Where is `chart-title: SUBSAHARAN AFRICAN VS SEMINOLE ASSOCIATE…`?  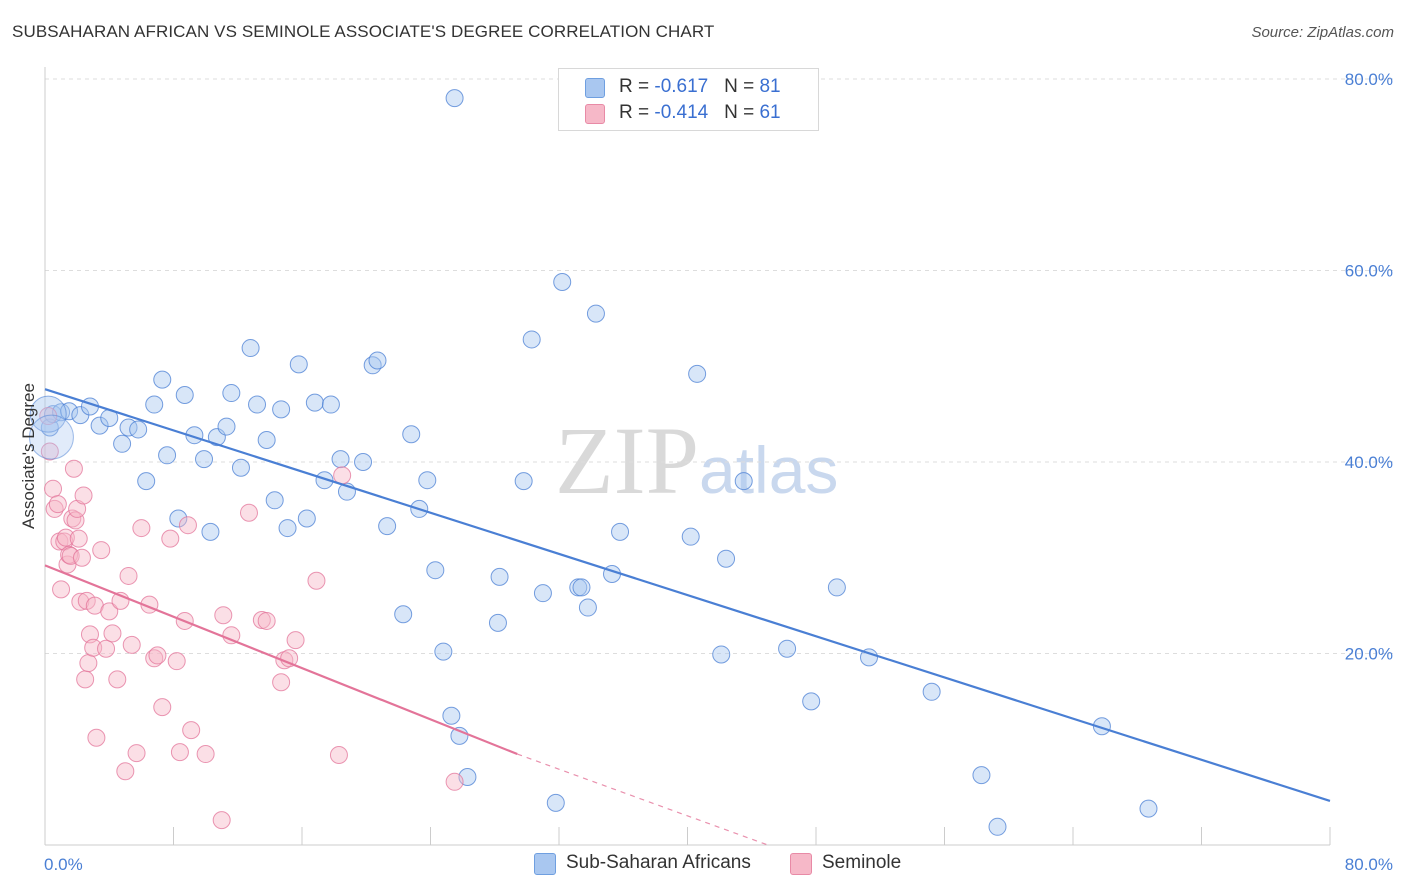 chart-title: SUBSAHARAN AFRICAN VS SEMINOLE ASSOCIATE… is located at coordinates (363, 31).